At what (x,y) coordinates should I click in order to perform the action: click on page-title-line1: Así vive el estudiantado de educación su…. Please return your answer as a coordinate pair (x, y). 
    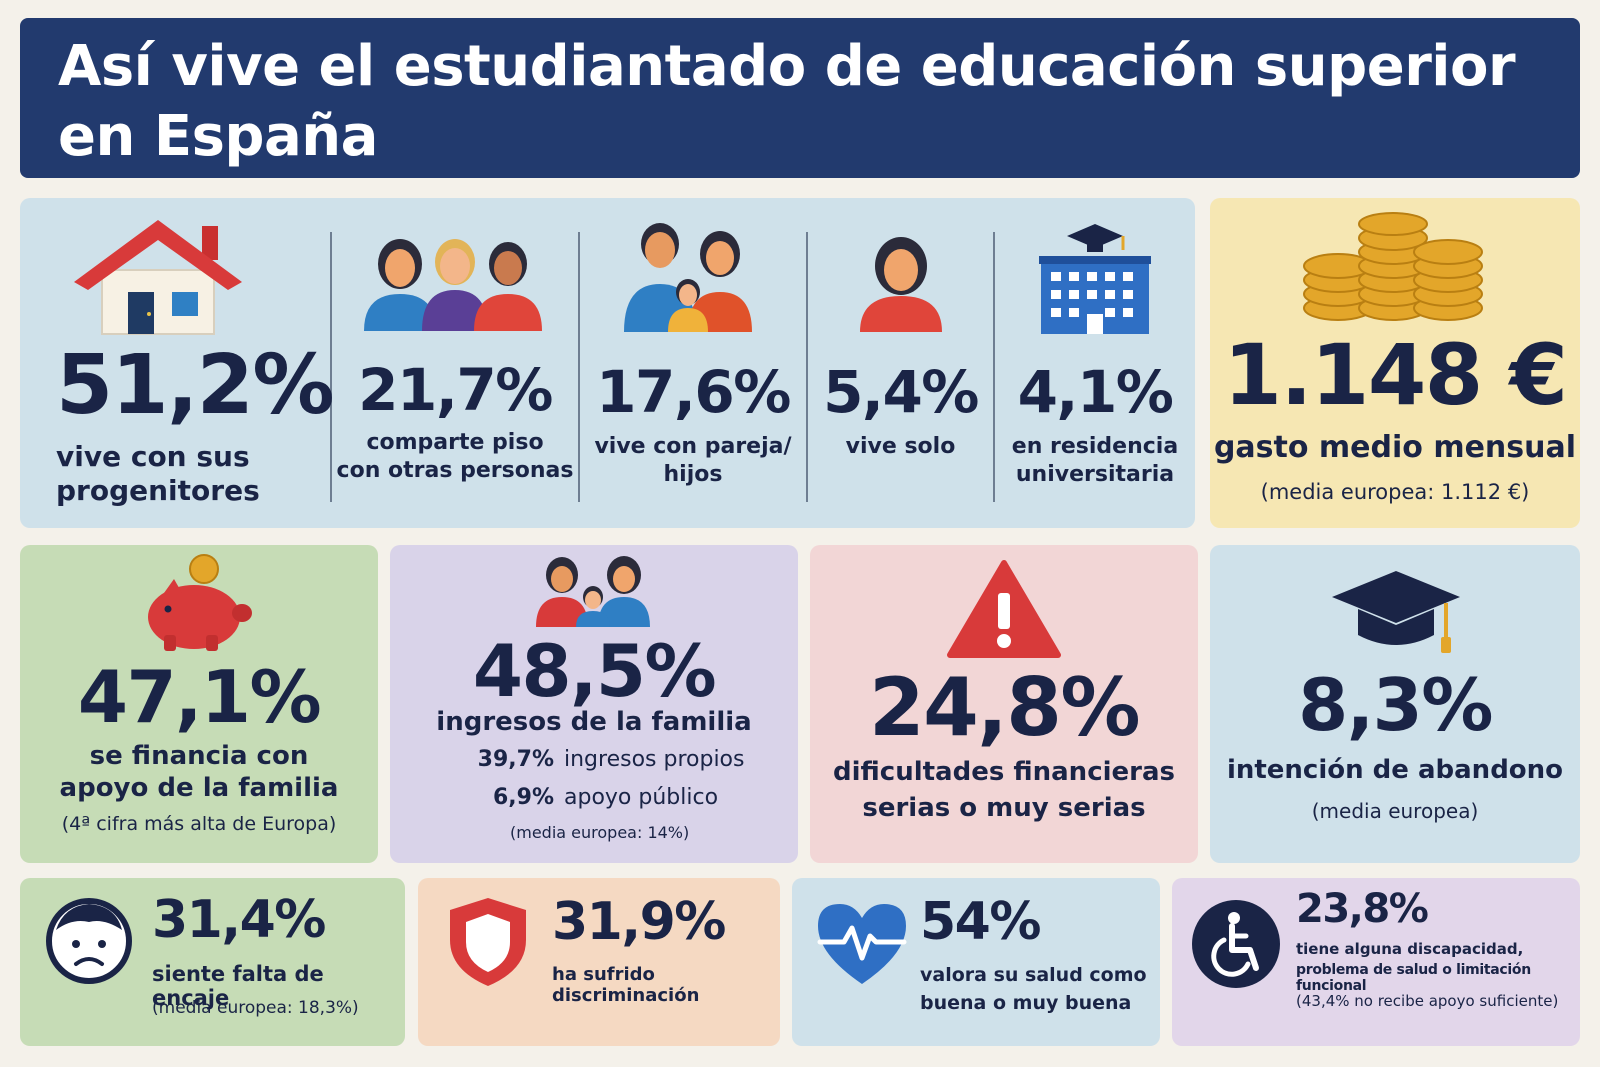
    Looking at the image, I should click on (787, 66).